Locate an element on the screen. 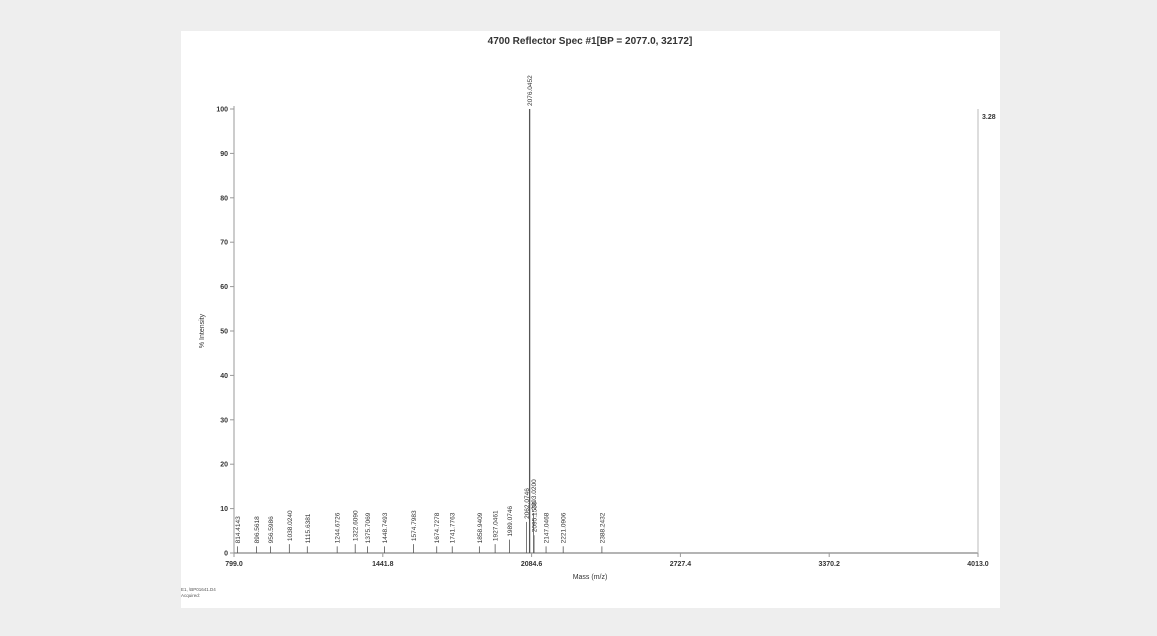 The height and width of the screenshot is (636, 1157). peak-label: 2095.1530 is located at coordinates (535, 516).